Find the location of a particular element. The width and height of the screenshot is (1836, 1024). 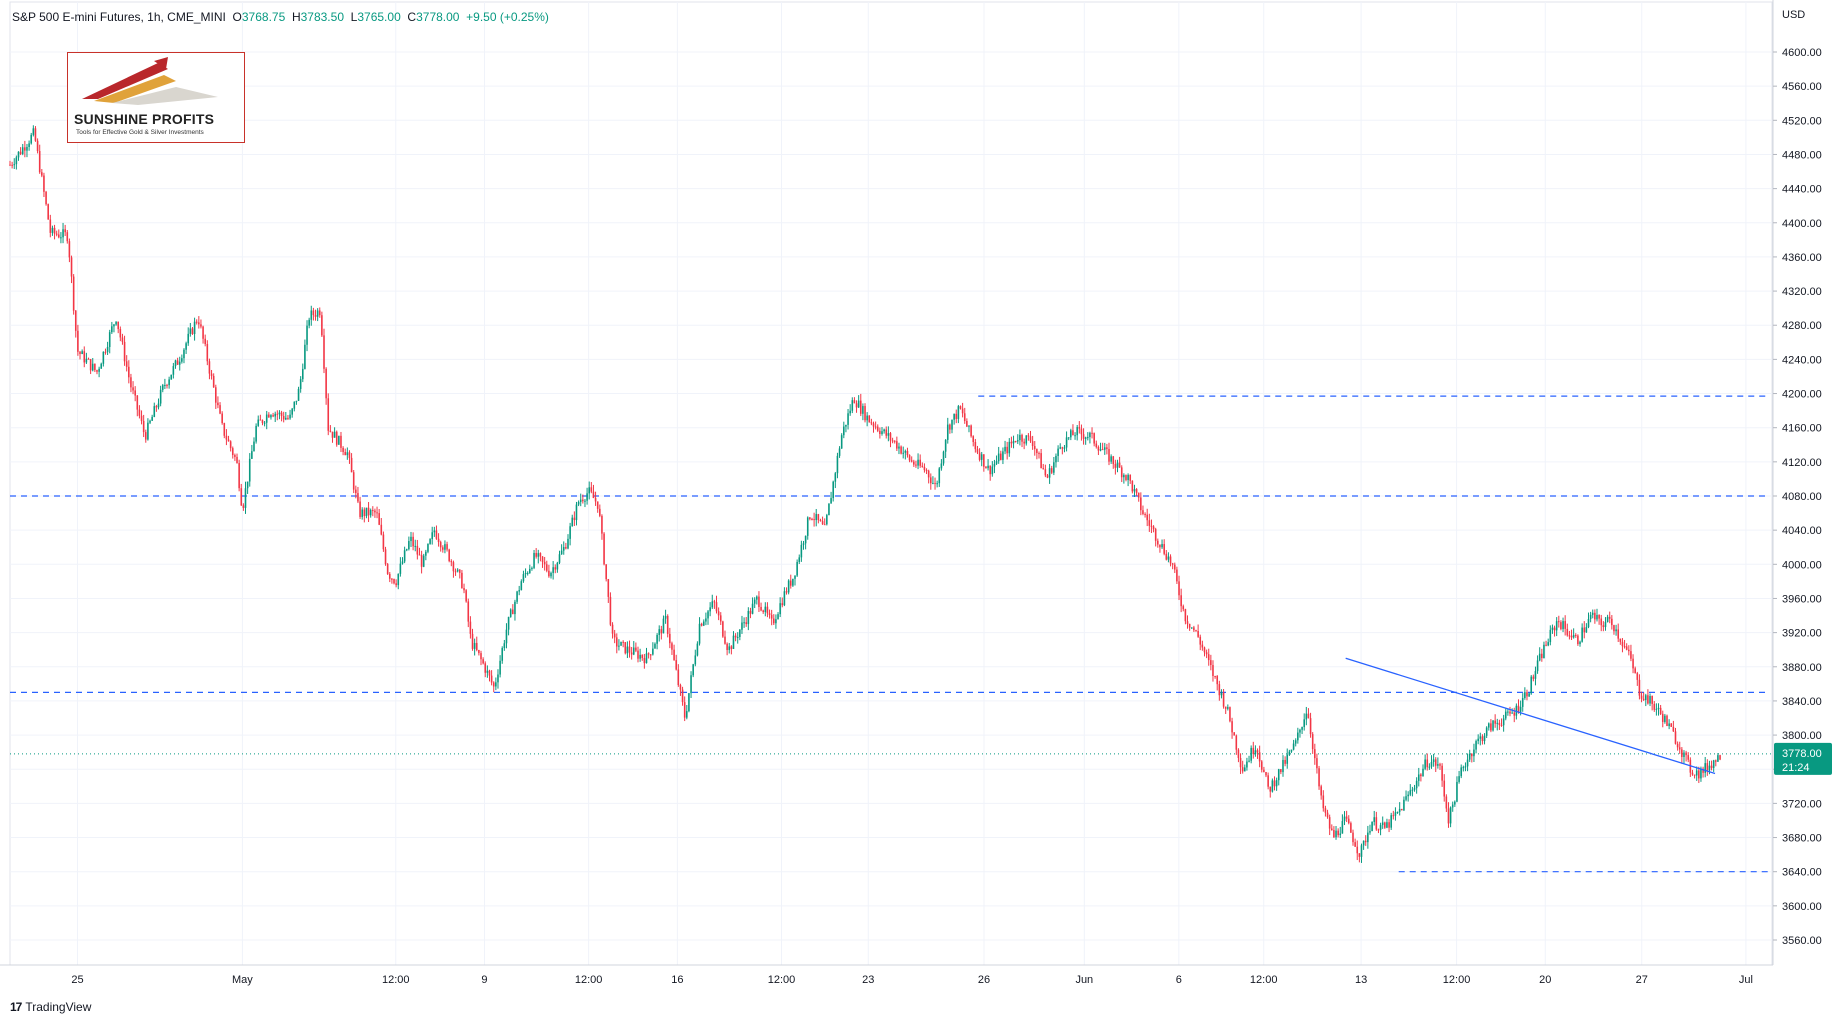

x-tick-label: 23 is located at coordinates (868, 980).